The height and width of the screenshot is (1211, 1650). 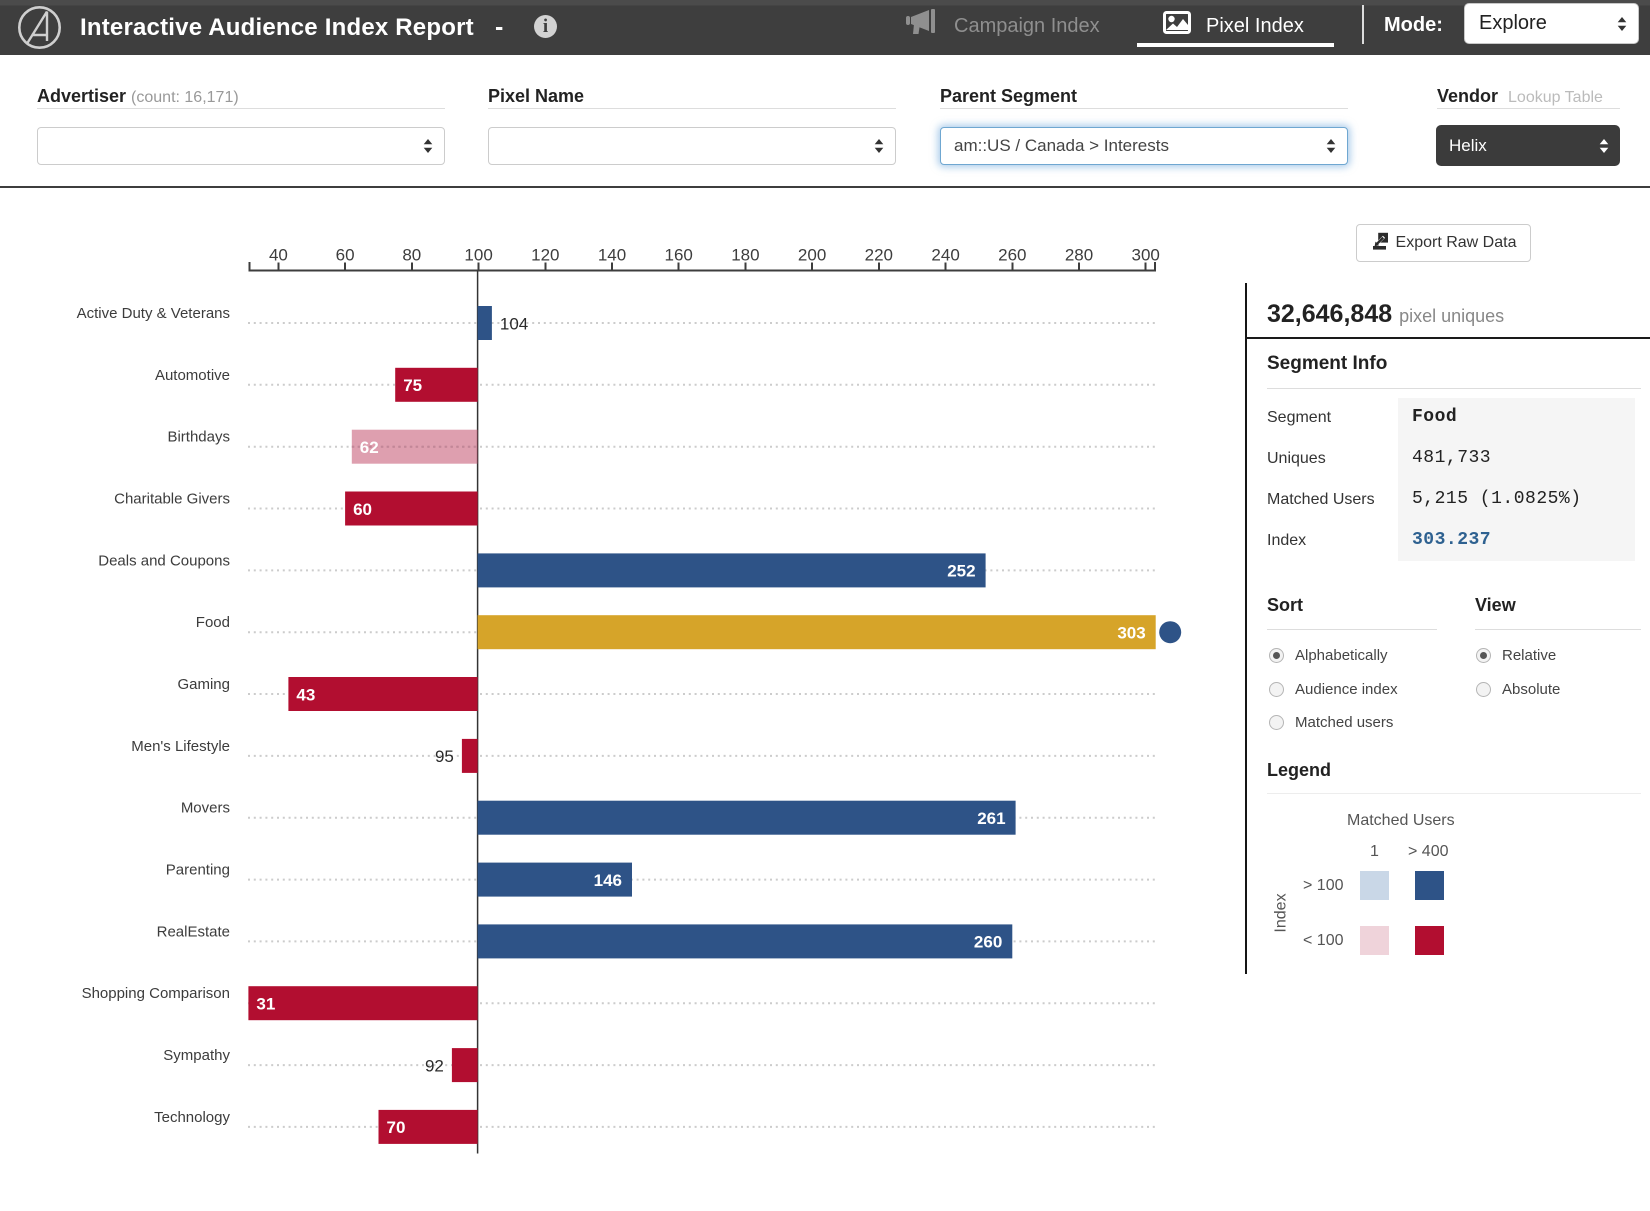 What do you see at coordinates (265, 1004) in the screenshot?
I see `svg-text: 31` at bounding box center [265, 1004].